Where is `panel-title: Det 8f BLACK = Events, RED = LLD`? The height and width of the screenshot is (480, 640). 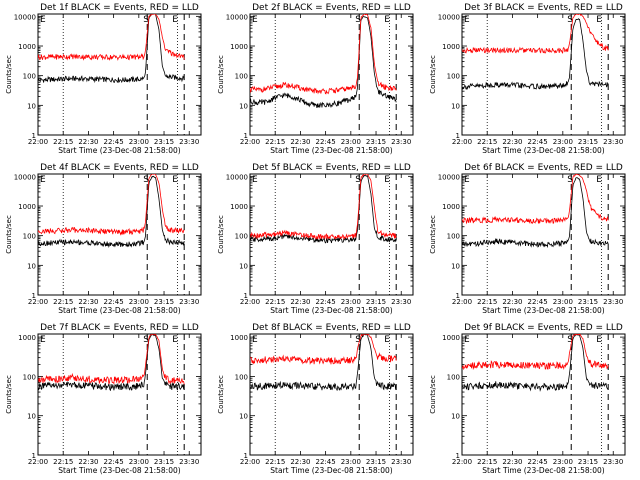 panel-title: Det 8f BLACK = Events, RED = LLD is located at coordinates (331, 328).